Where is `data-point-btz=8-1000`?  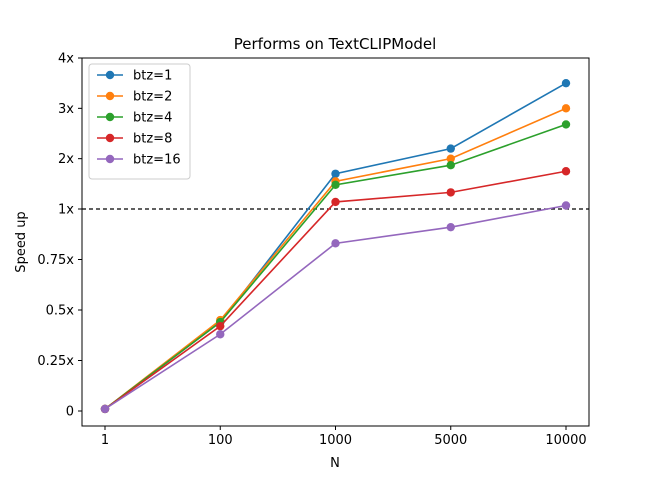 data-point-btz=8-1000 is located at coordinates (335, 202).